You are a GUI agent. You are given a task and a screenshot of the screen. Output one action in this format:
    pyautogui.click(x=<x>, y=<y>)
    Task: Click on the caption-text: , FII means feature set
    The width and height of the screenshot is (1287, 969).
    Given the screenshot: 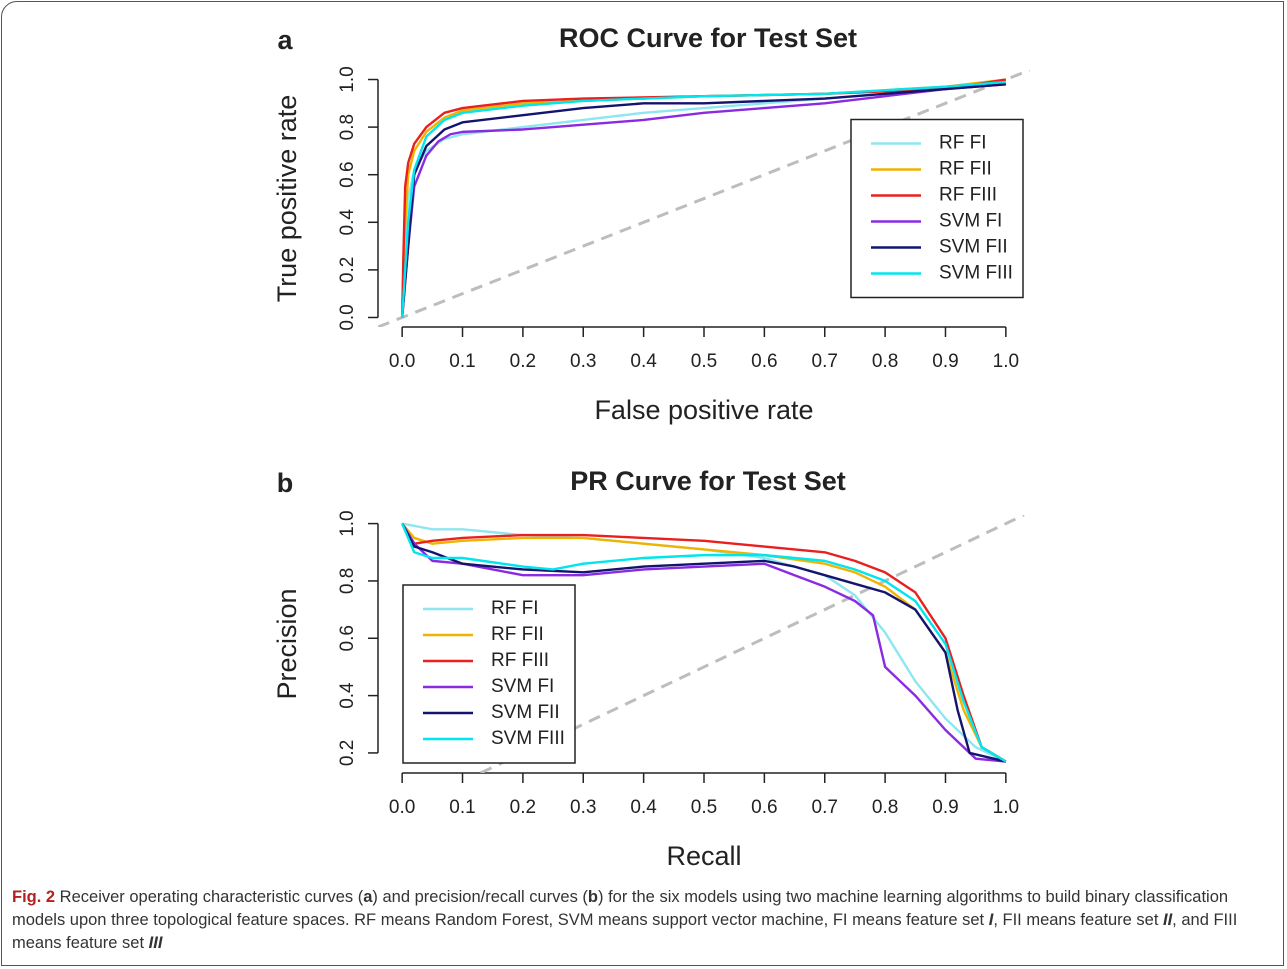 What is the action you would take?
    pyautogui.click(x=1078, y=920)
    